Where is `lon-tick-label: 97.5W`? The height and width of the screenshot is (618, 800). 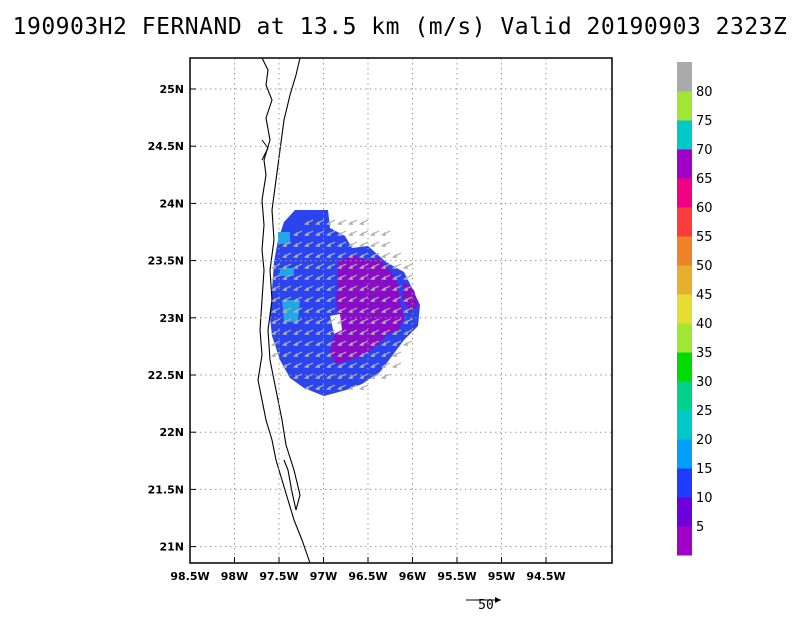
lon-tick-label: 97.5W is located at coordinates (278, 576).